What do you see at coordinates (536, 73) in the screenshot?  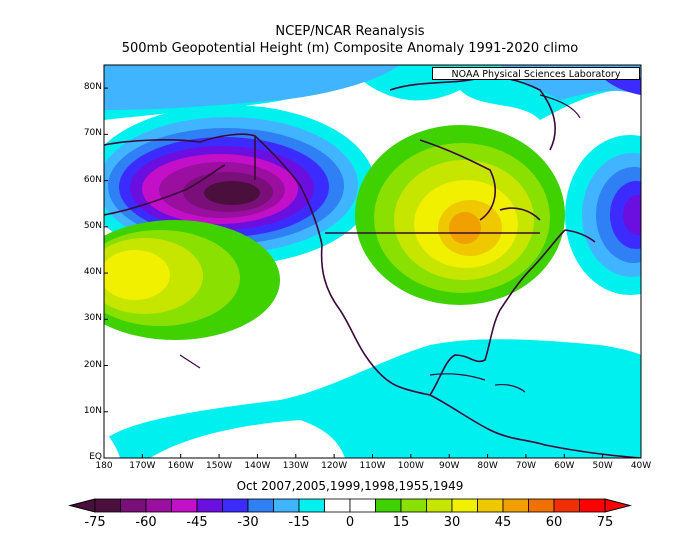 I see `credit-label: NOAA Physical Sciences Laboratory` at bounding box center [536, 73].